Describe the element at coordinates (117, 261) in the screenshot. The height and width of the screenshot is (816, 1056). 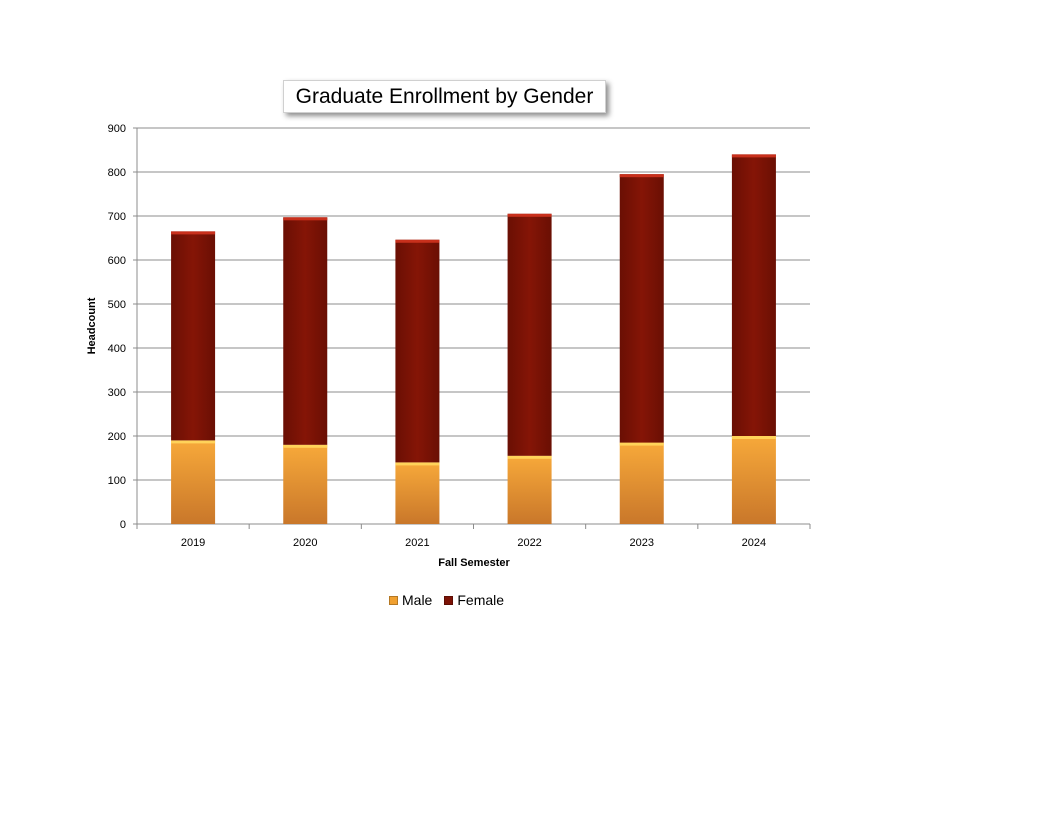
I see `y-tick-label: 600` at that location.